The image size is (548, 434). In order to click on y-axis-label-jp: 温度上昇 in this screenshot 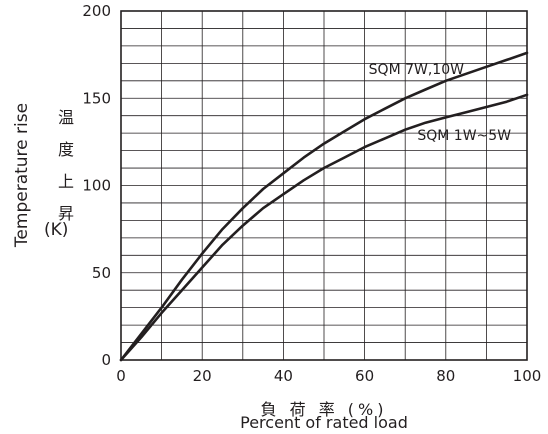, I will do `click(65, 165)`.